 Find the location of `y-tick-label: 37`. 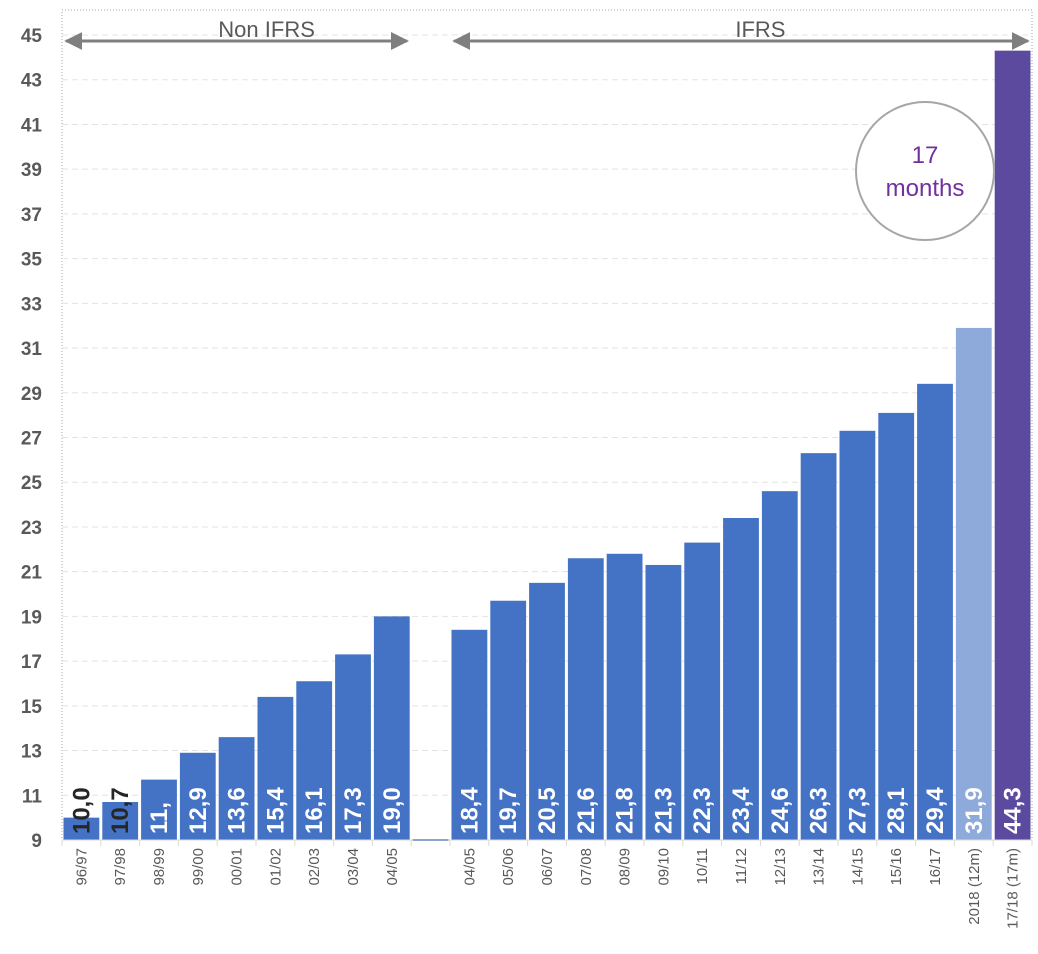

y-tick-label: 37 is located at coordinates (31, 215).